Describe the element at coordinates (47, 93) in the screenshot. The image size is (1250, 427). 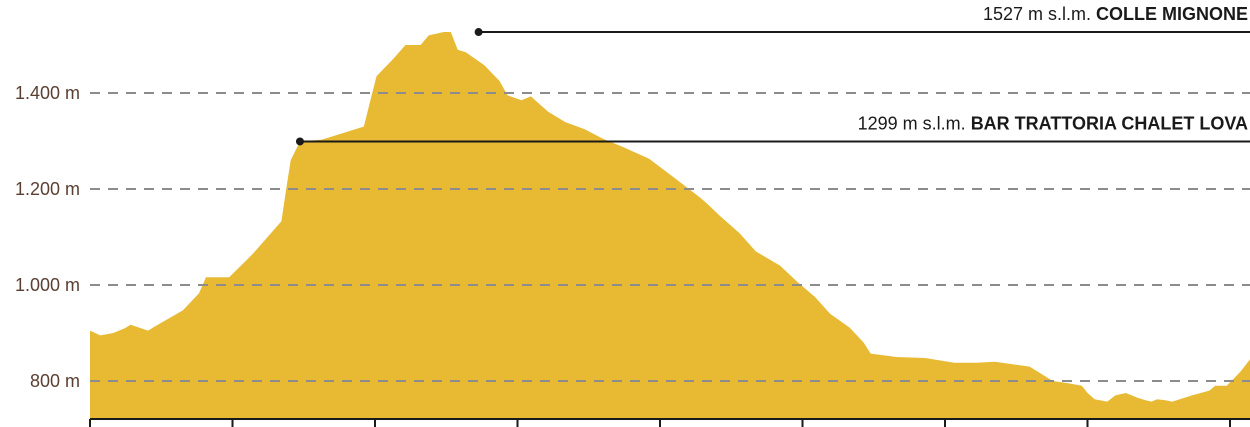
I see `y-tick-label: 1.400 m` at that location.